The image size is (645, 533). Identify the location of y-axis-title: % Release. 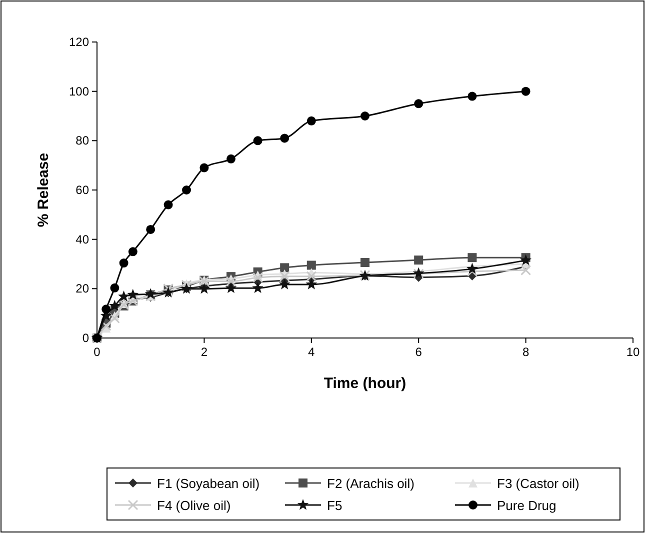
(43, 190).